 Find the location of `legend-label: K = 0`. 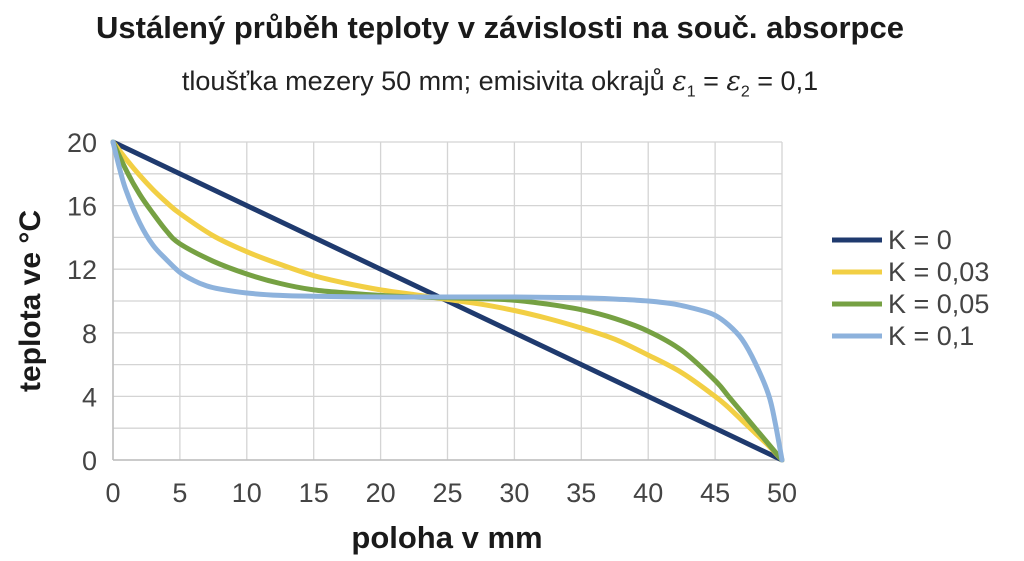

legend-label: K = 0 is located at coordinates (920, 240).